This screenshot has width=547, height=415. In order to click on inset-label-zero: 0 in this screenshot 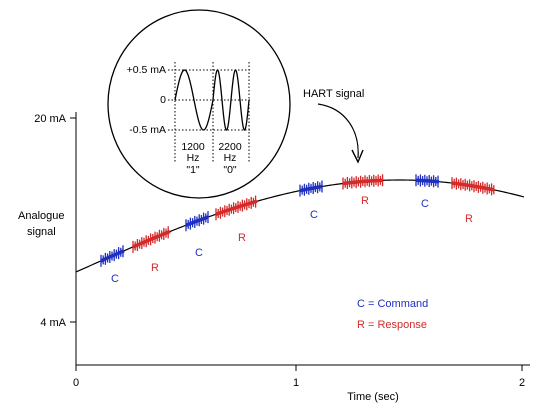, I will do `click(163, 100)`.